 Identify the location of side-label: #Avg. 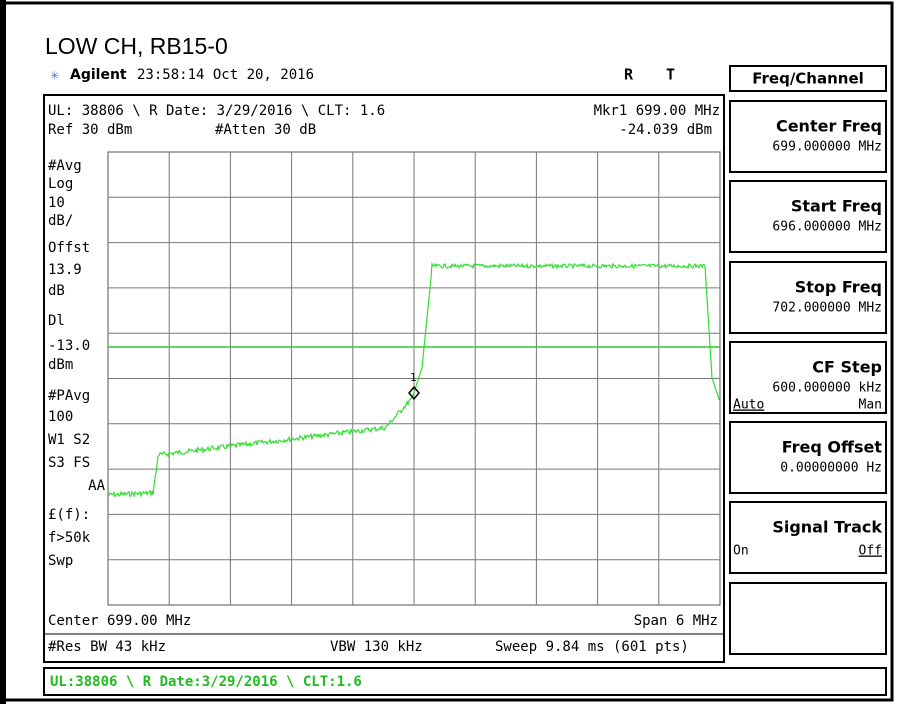
(65, 166).